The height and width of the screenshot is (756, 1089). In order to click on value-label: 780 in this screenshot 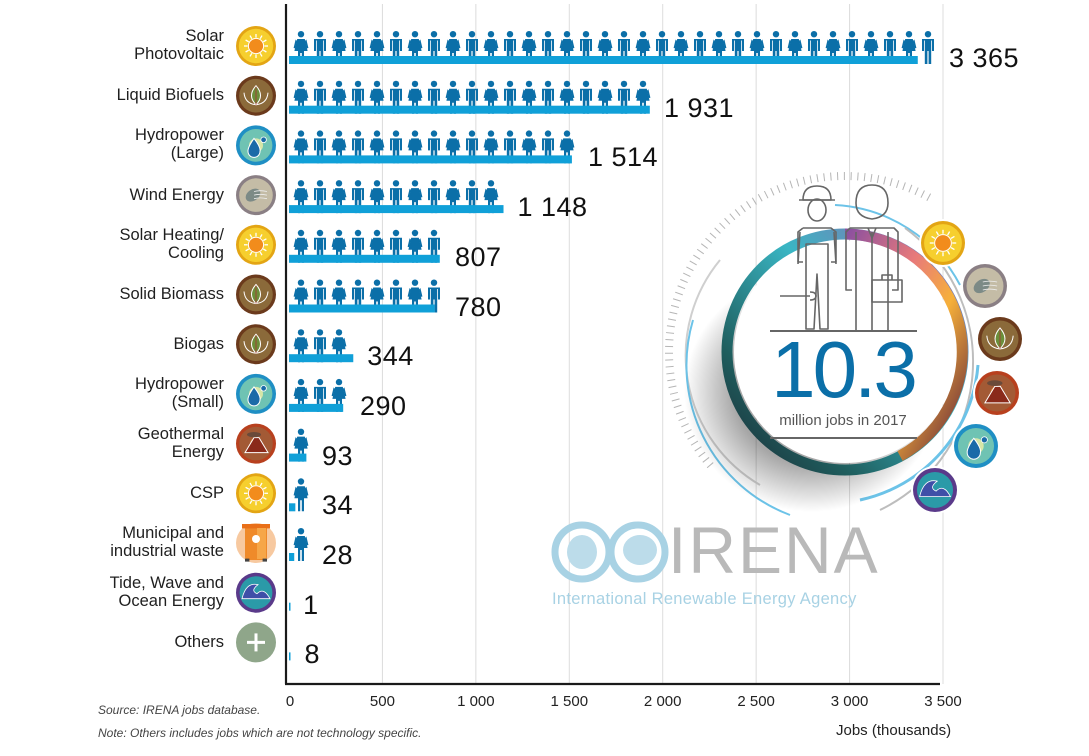, I will do `click(478, 306)`.